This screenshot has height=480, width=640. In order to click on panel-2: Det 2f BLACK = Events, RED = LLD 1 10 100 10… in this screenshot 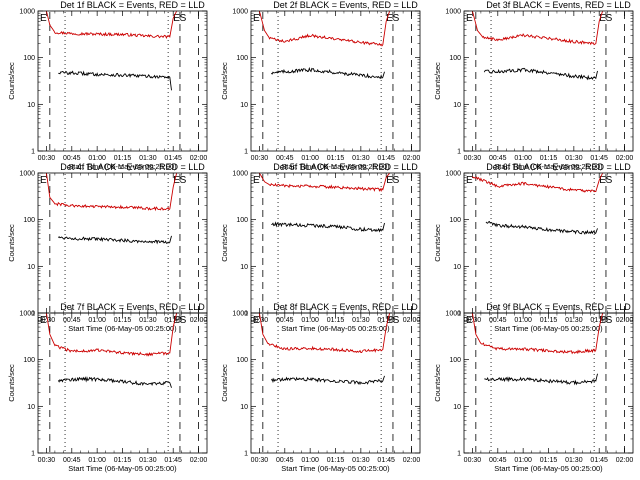, I will do `click(320, 85)`.